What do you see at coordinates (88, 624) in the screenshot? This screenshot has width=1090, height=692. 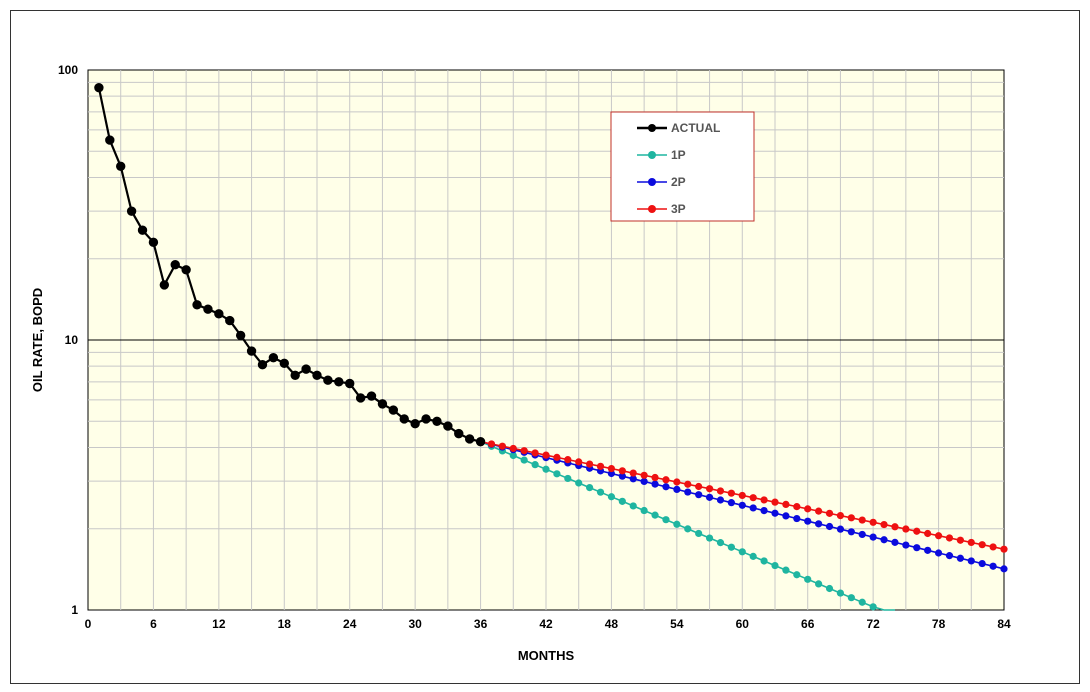 I see `x-tick-label: 0` at bounding box center [88, 624].